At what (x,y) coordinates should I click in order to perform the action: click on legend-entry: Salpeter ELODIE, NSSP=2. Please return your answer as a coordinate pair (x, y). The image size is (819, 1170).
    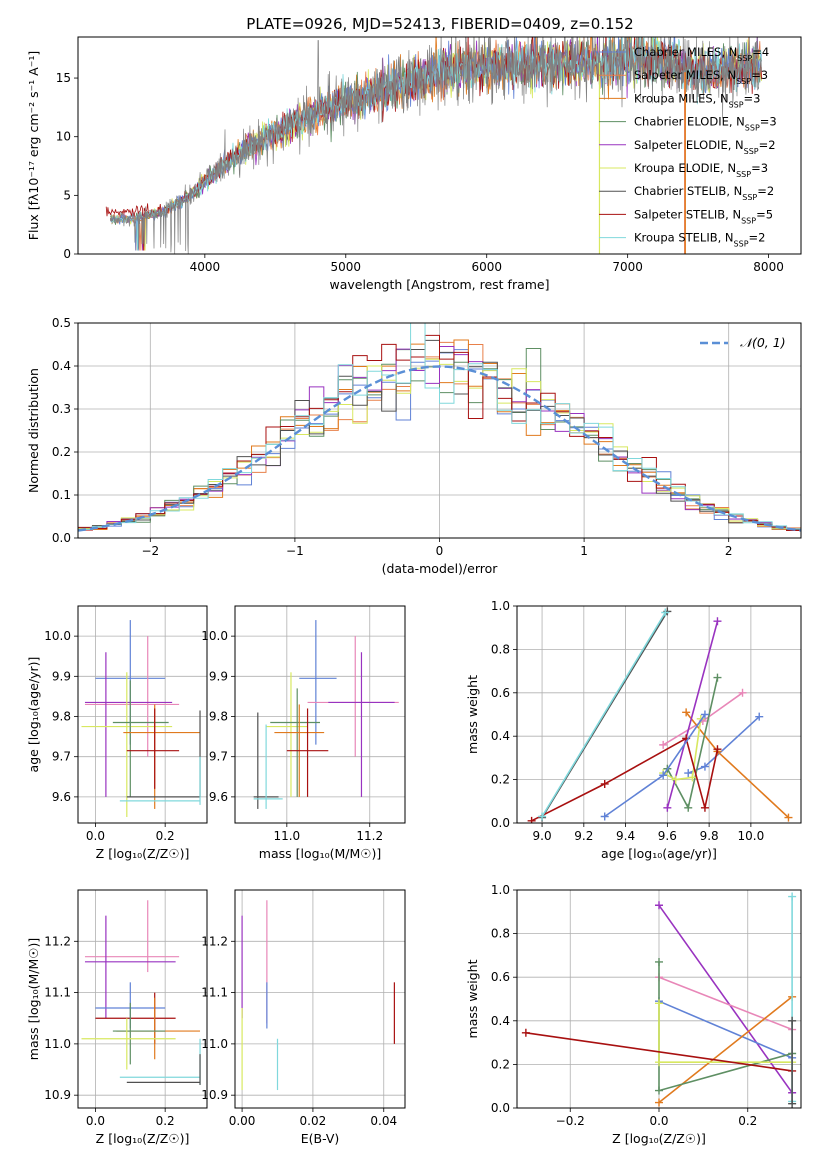
    Looking at the image, I should click on (705, 147).